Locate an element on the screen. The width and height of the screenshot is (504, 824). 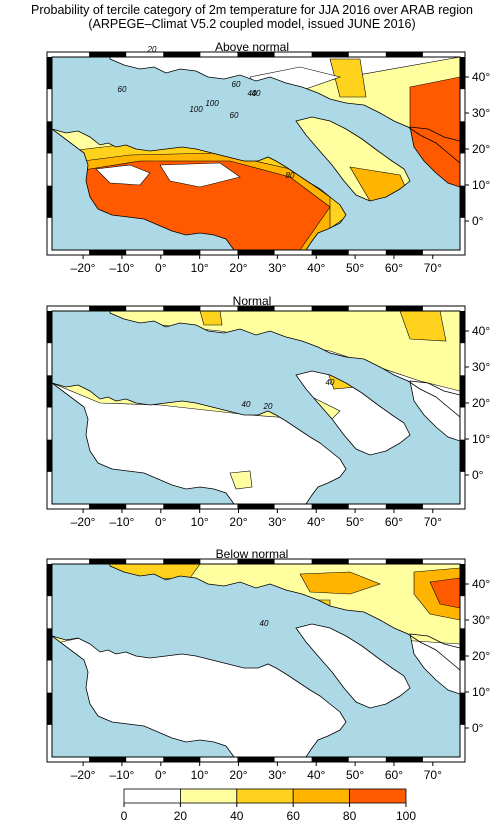
colorbar-label: 80 is located at coordinates (350, 816).